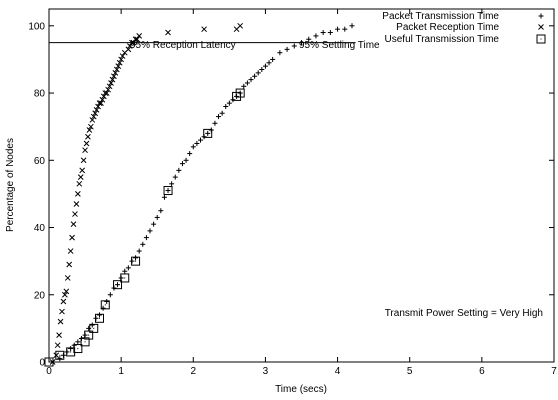 The height and width of the screenshot is (400, 558). What do you see at coordinates (36, 26) in the screenshot?
I see `y-tick-label: 100` at bounding box center [36, 26].